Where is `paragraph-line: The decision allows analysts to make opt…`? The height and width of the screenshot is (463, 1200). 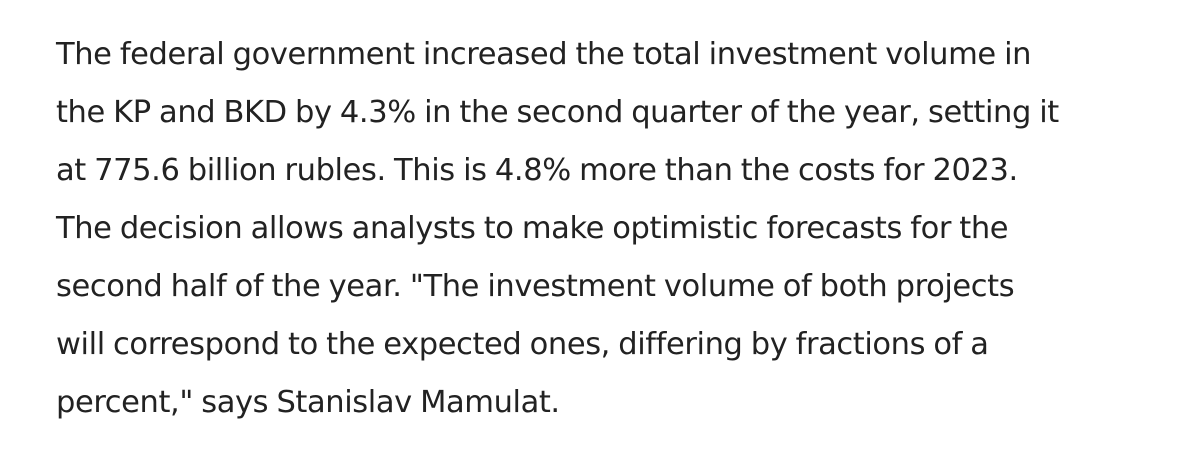 paragraph-line: The decision allows analysts to make opt… is located at coordinates (532, 228).